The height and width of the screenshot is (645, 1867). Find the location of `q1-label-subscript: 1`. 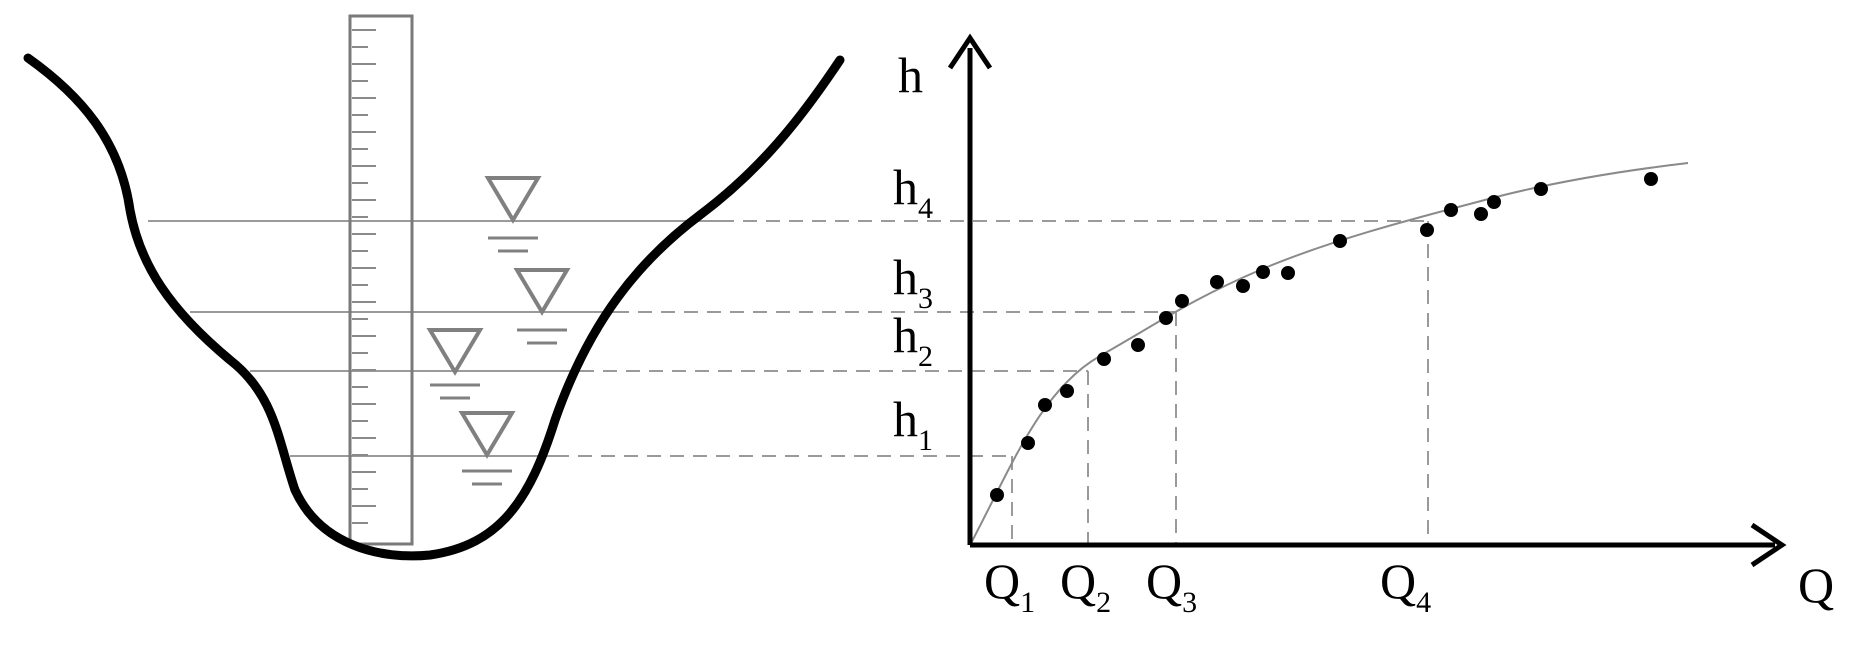

q1-label-subscript: 1 is located at coordinates (1027, 602).